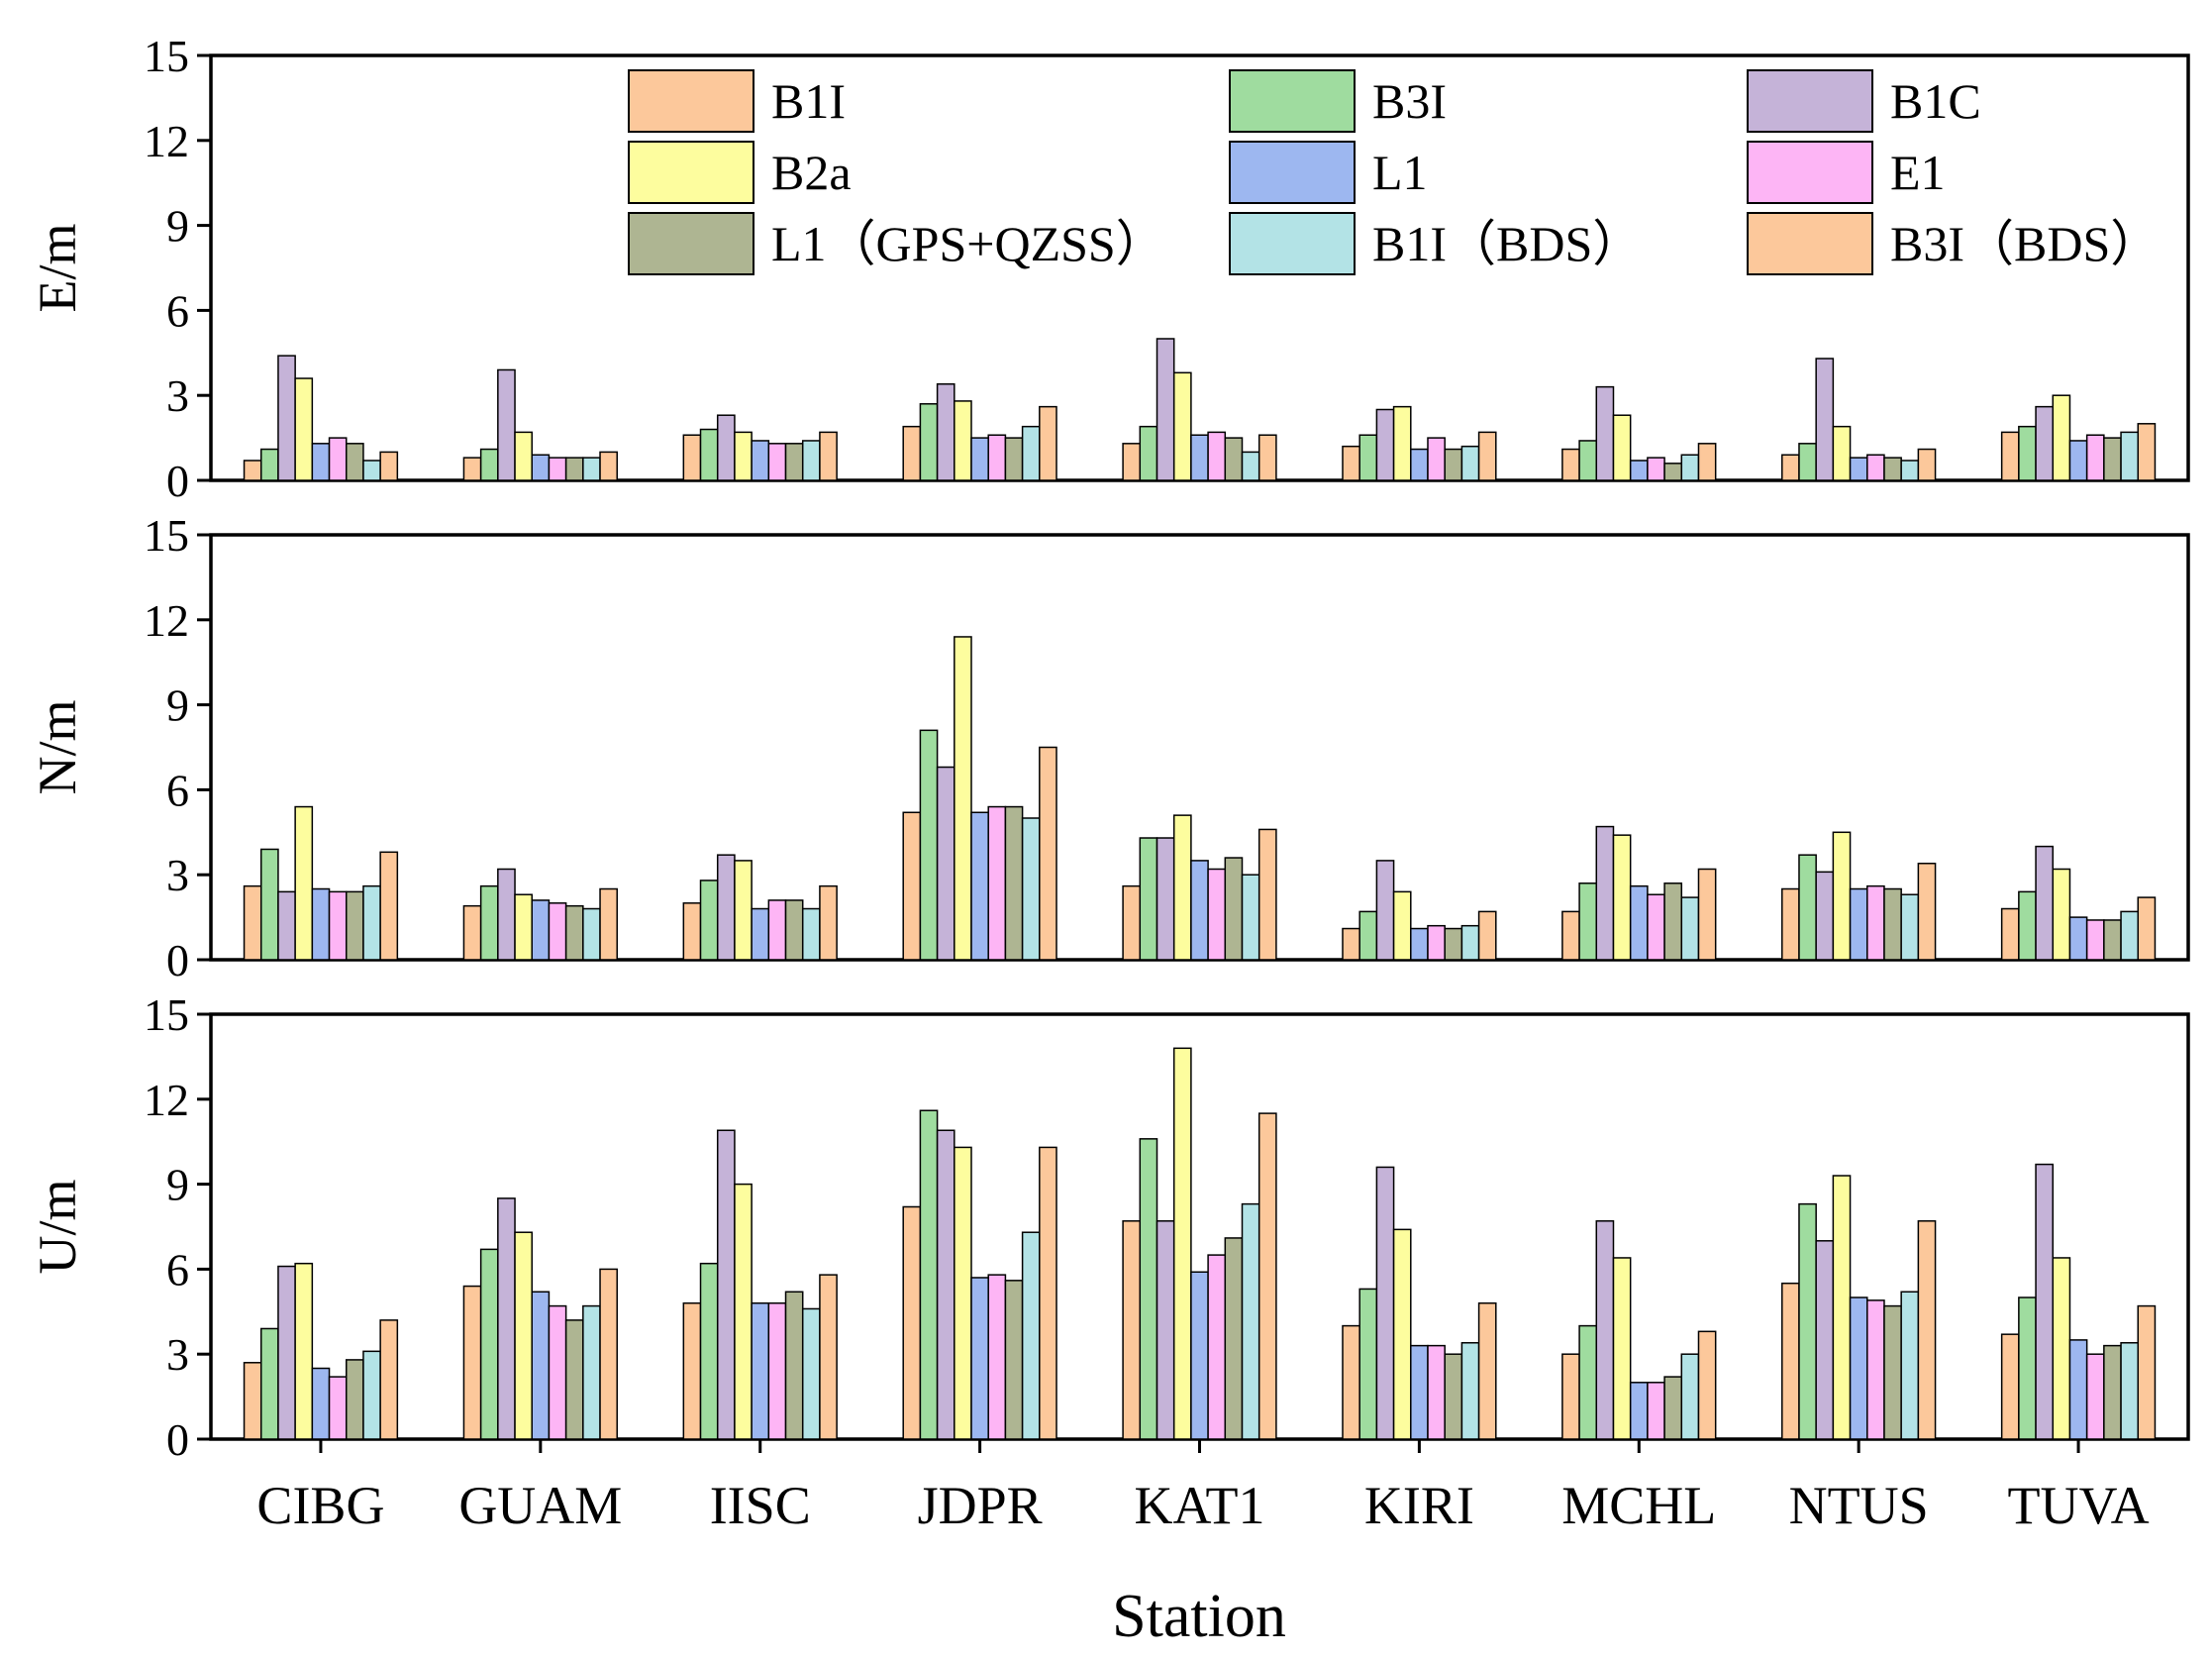 This screenshot has height=1659, width=2212. What do you see at coordinates (166, 56) in the screenshot?
I see `ytick-label-e-5: 15` at bounding box center [166, 56].